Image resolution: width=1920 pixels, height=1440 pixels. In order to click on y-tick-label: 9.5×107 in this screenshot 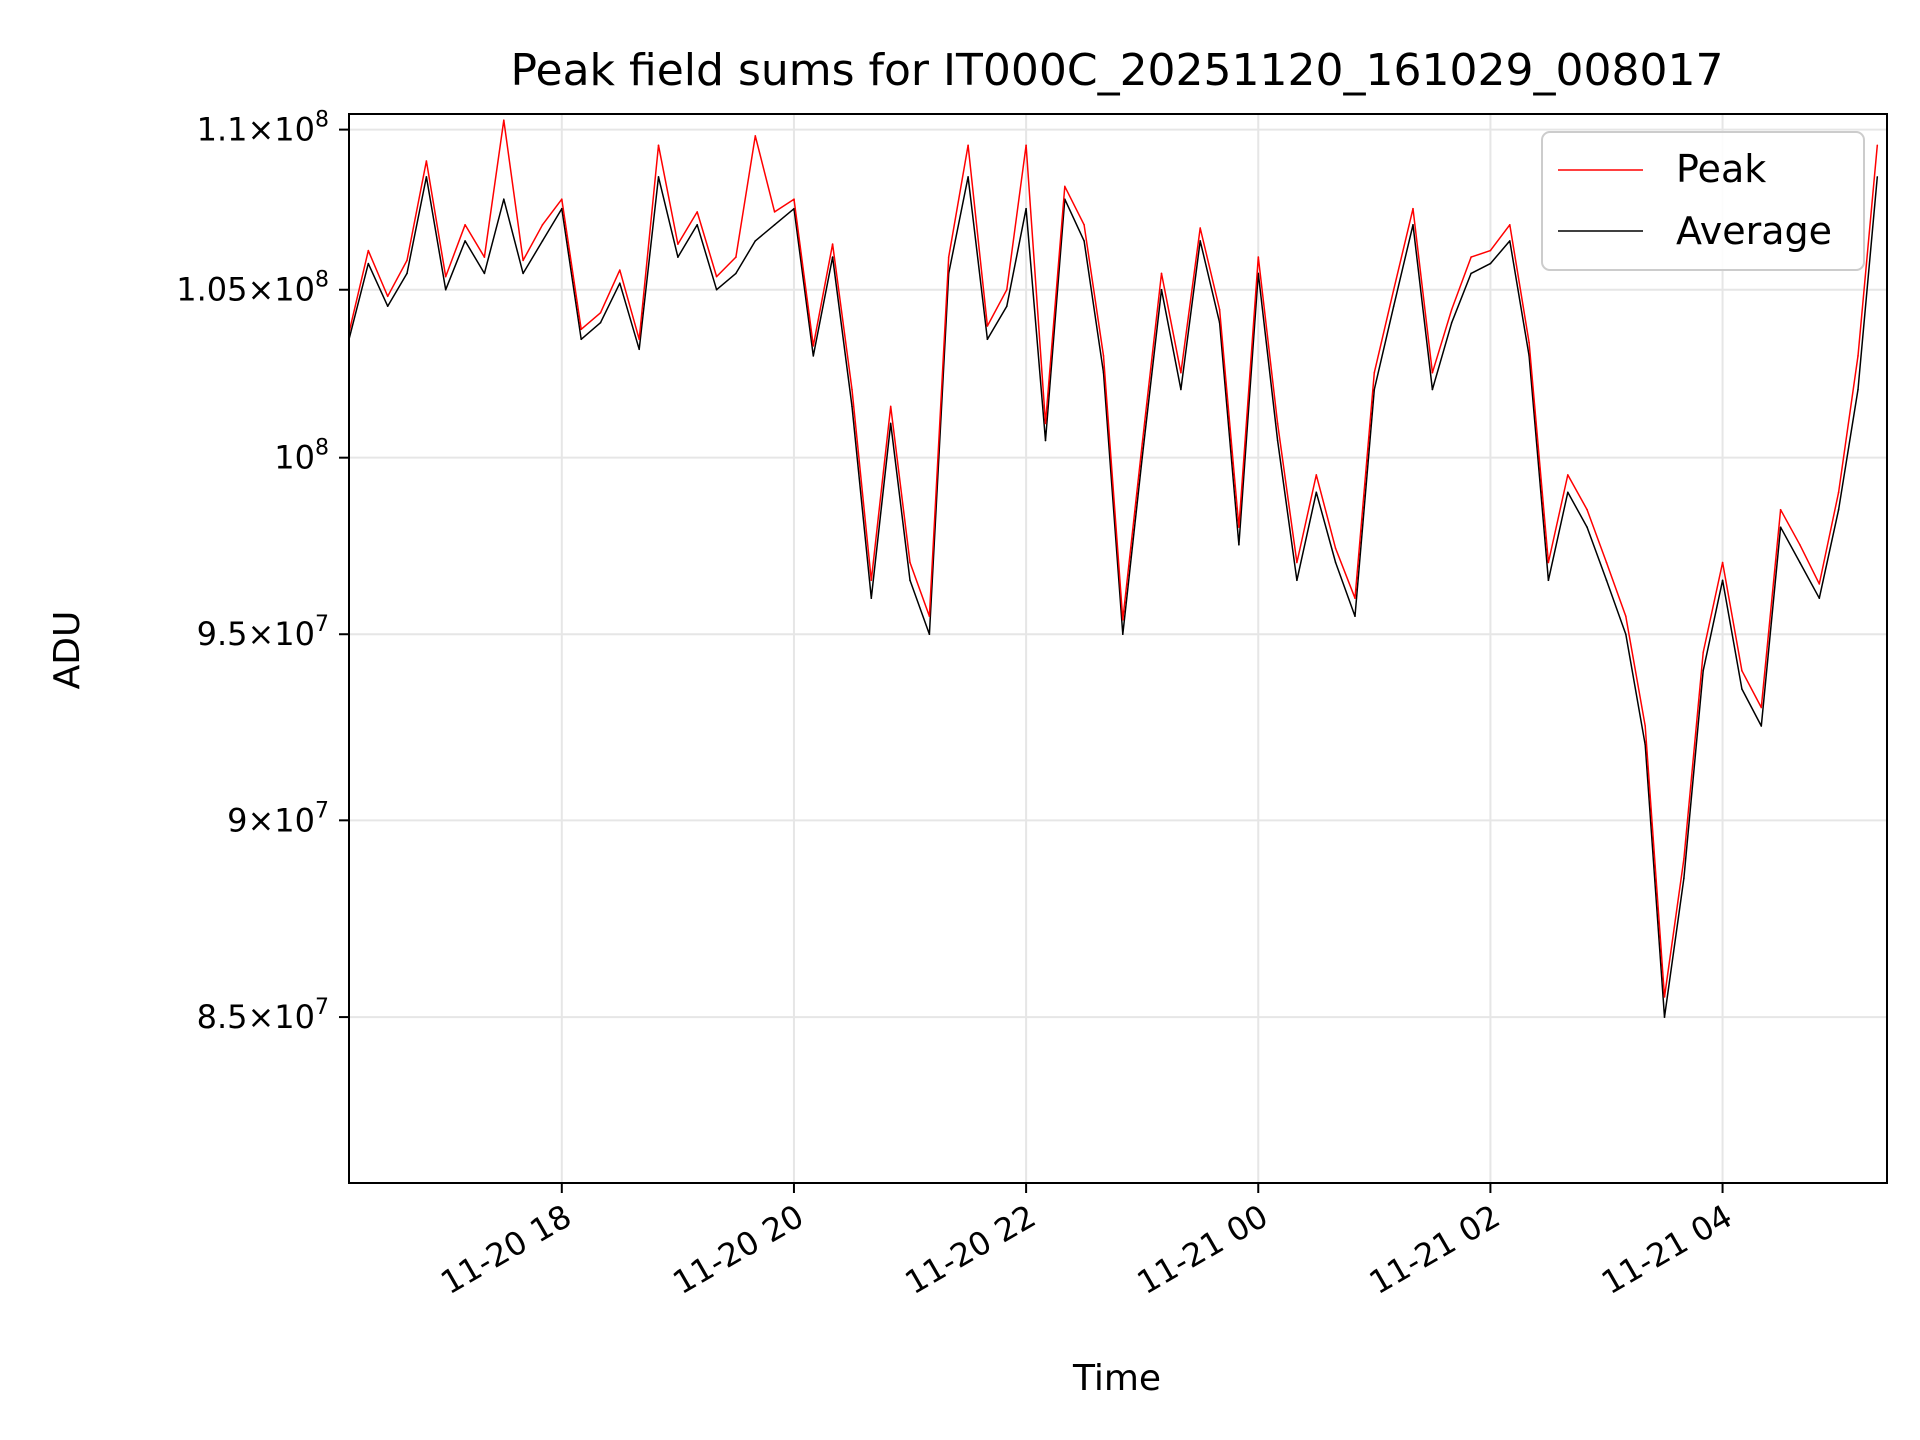, I will do `click(263, 632)`.